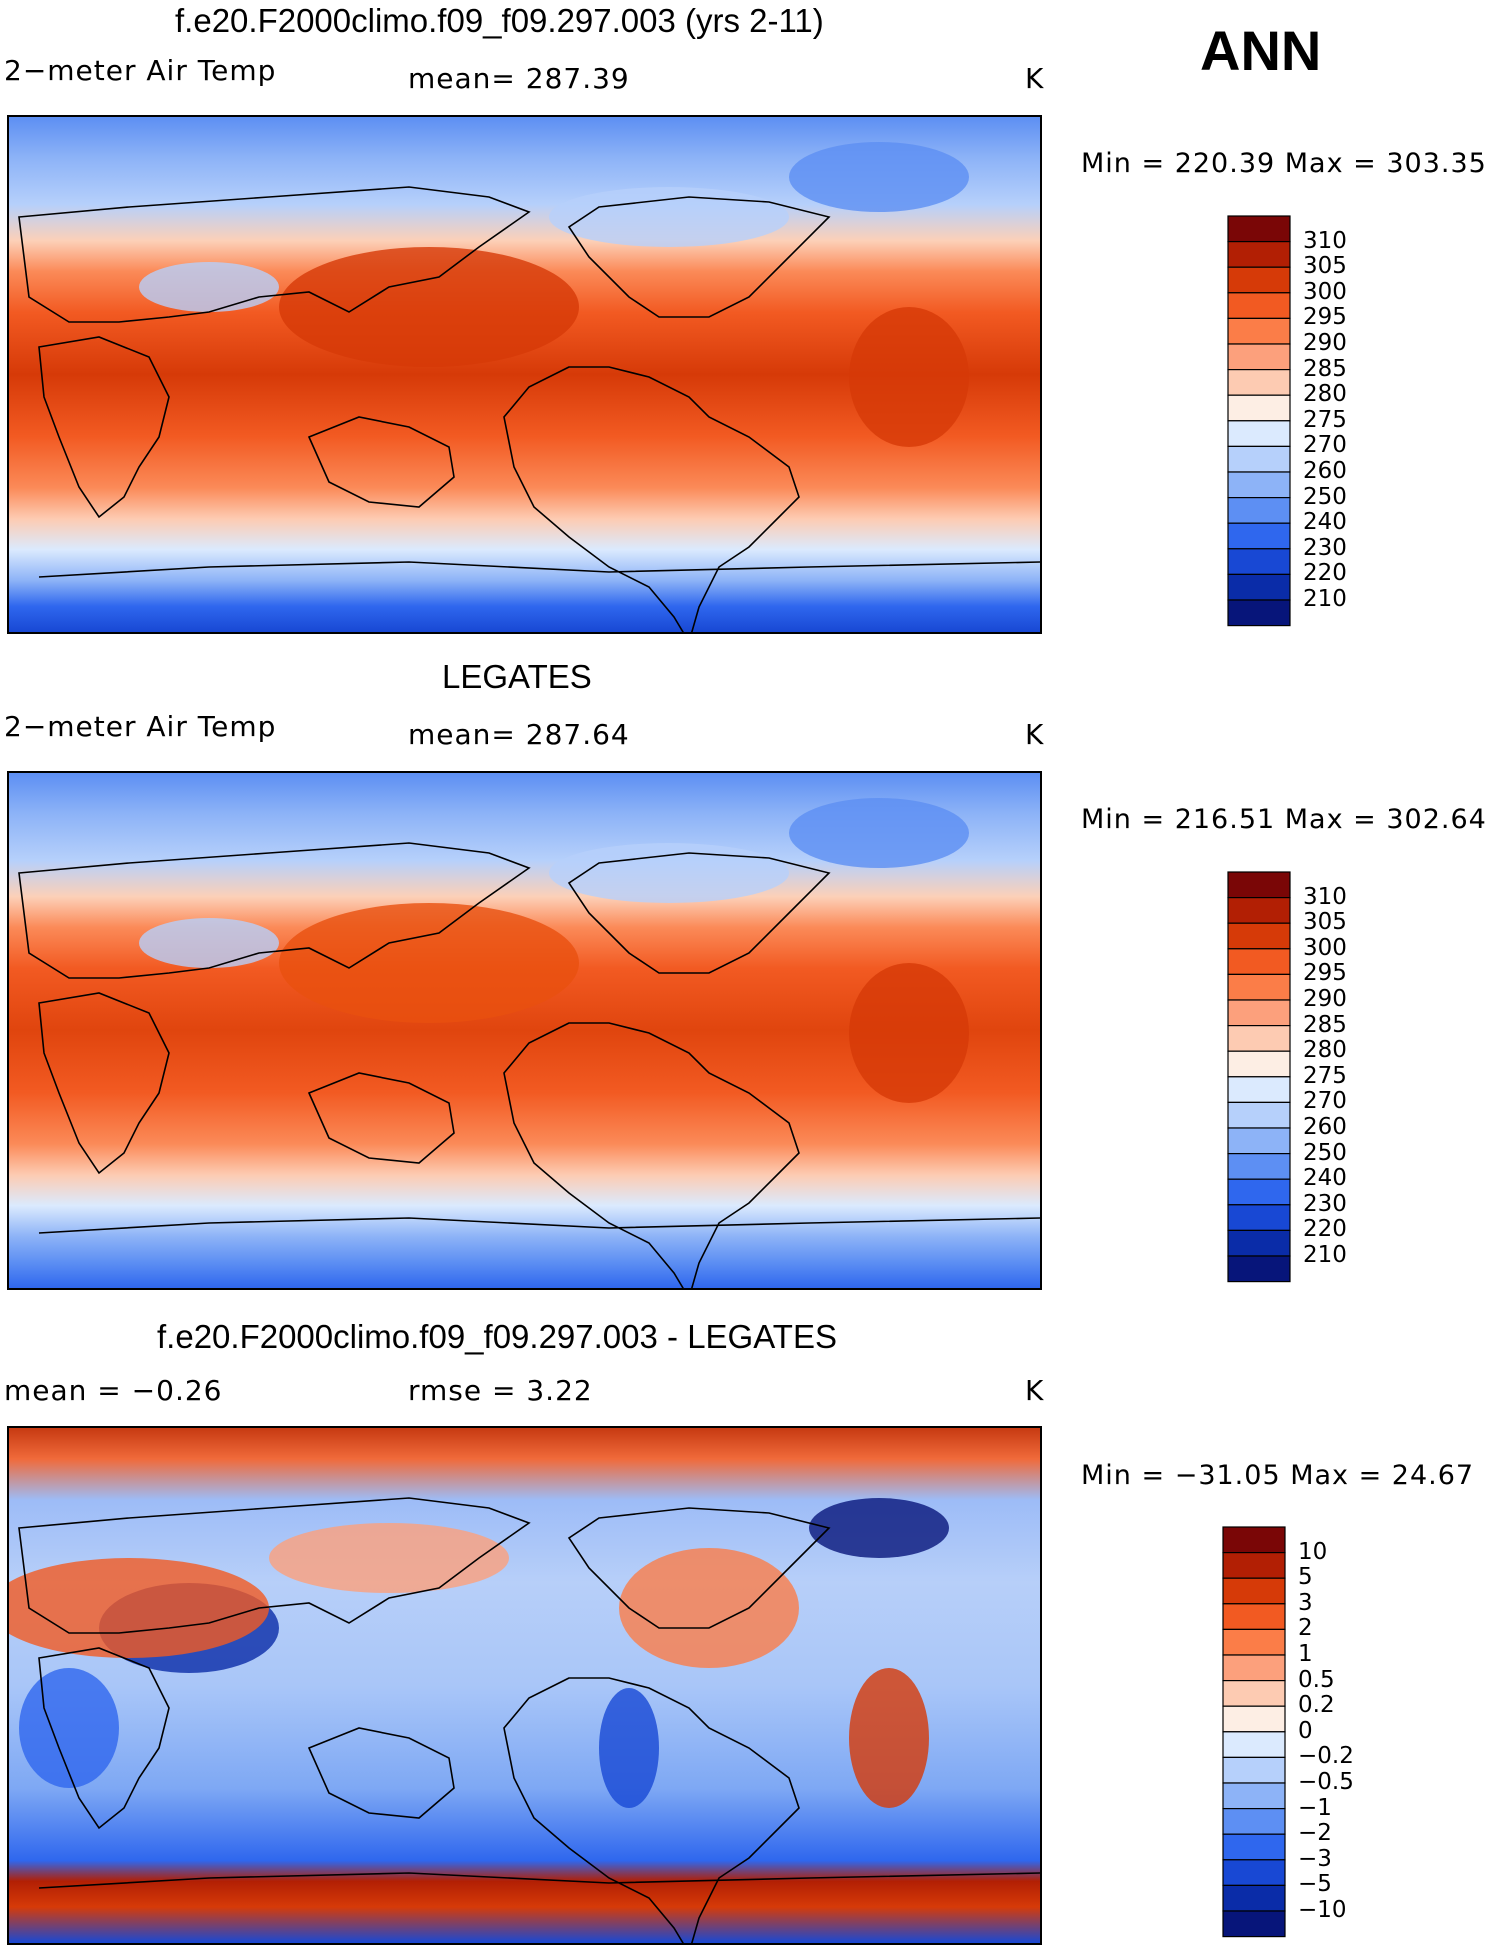 The image size is (1499, 1956). What do you see at coordinates (1305, 1577) in the screenshot?
I see `colorbar-tick-label: 5` at bounding box center [1305, 1577].